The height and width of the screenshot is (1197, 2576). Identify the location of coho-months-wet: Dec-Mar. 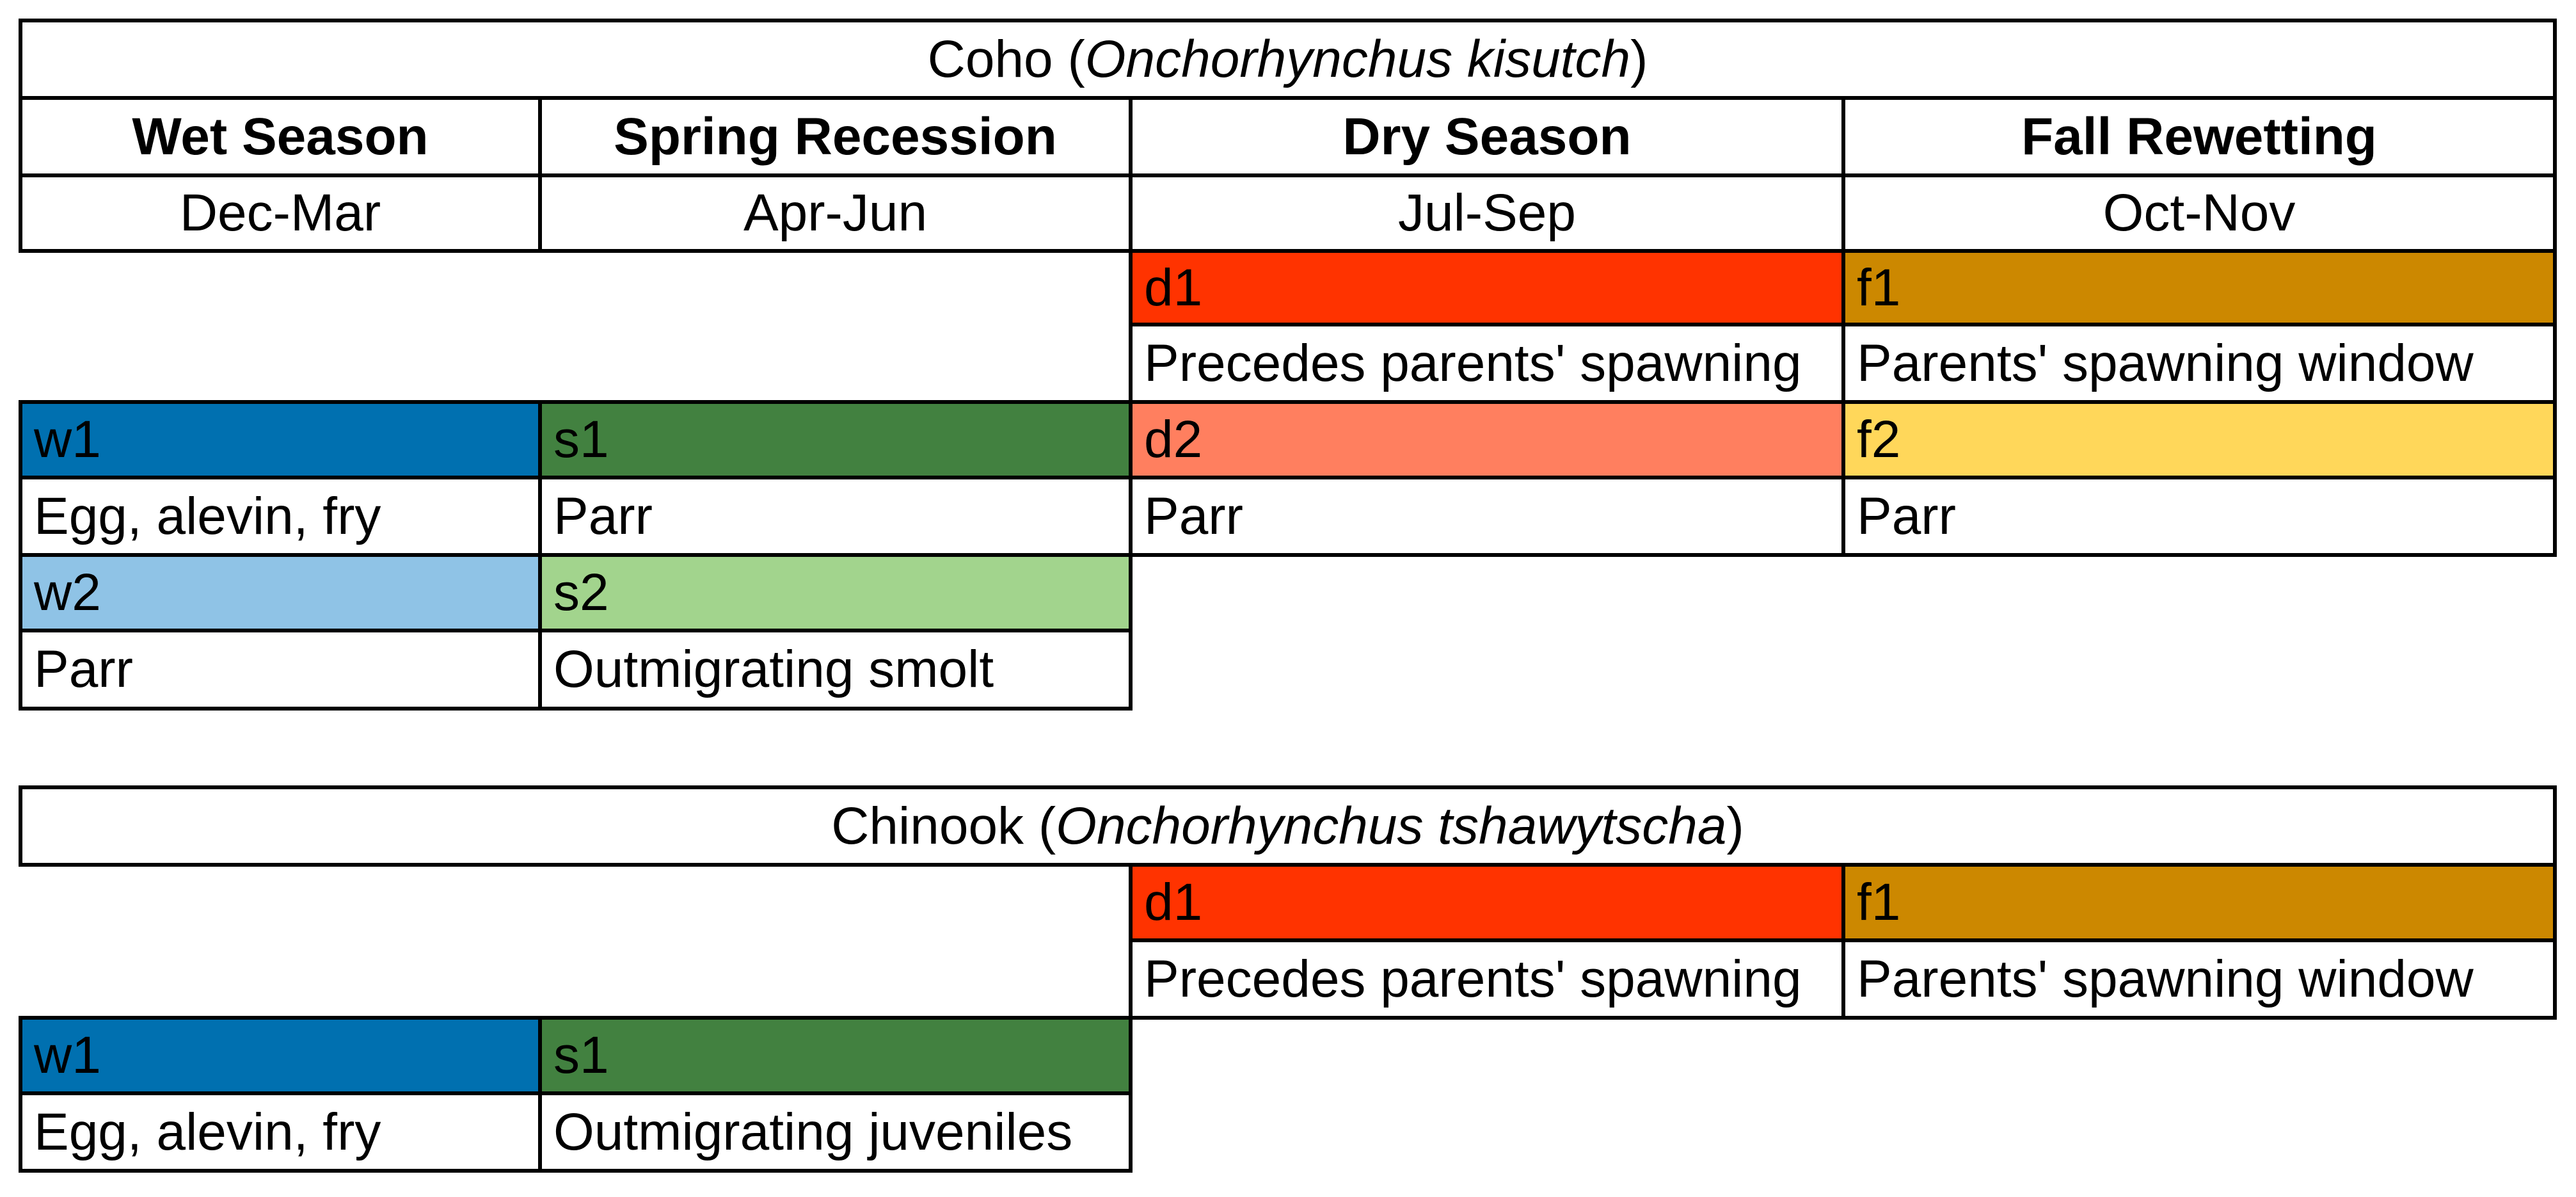
(281, 213).